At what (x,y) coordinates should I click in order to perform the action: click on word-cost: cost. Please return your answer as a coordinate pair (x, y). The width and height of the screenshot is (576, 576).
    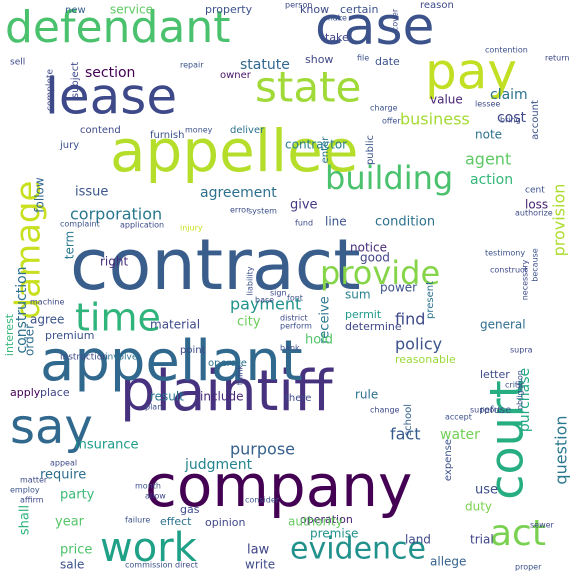
    Looking at the image, I should click on (512, 118).